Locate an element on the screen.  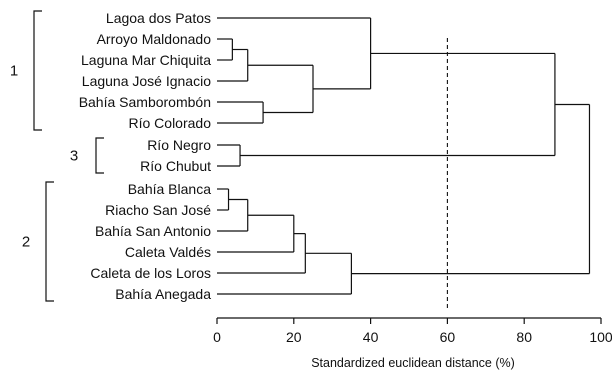
leaf-label: Caleta Valdés is located at coordinates (168, 252).